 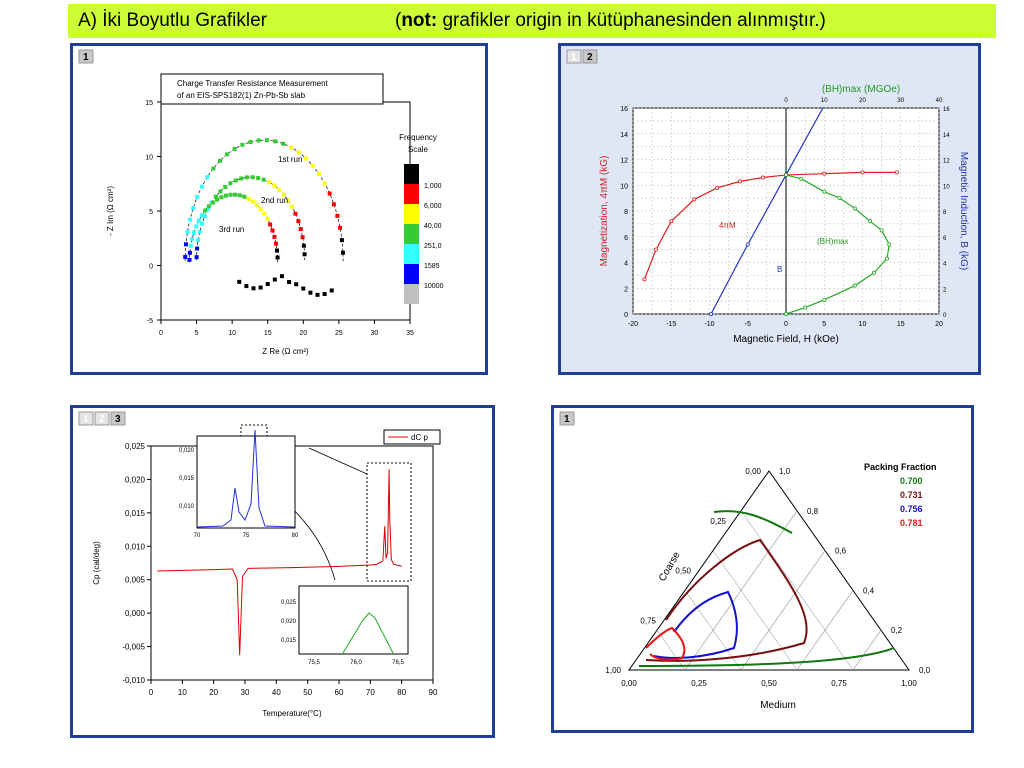 I want to click on inset-top-line, so click(x=246, y=478).